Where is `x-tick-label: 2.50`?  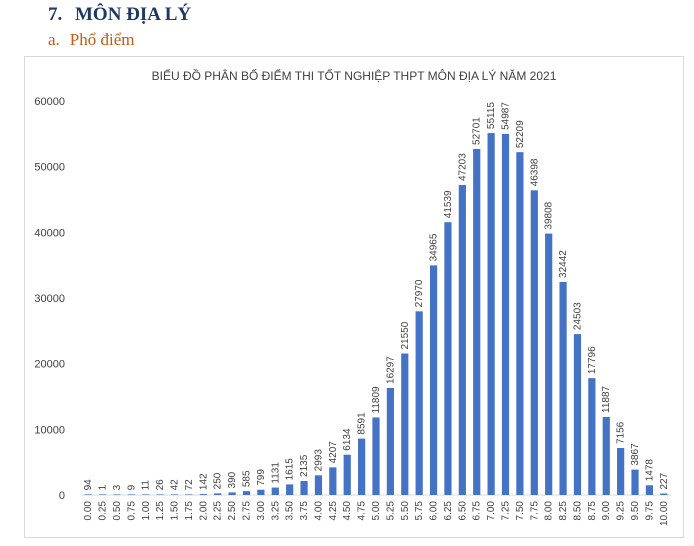
x-tick-label: 2.50 is located at coordinates (232, 511).